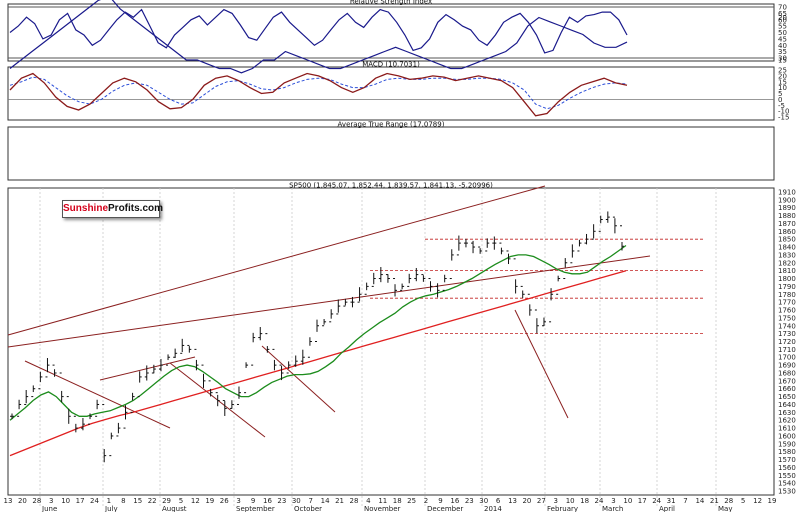  Describe the element at coordinates (787, 358) in the screenshot. I see `price-tick-label-22: 1700` at that location.